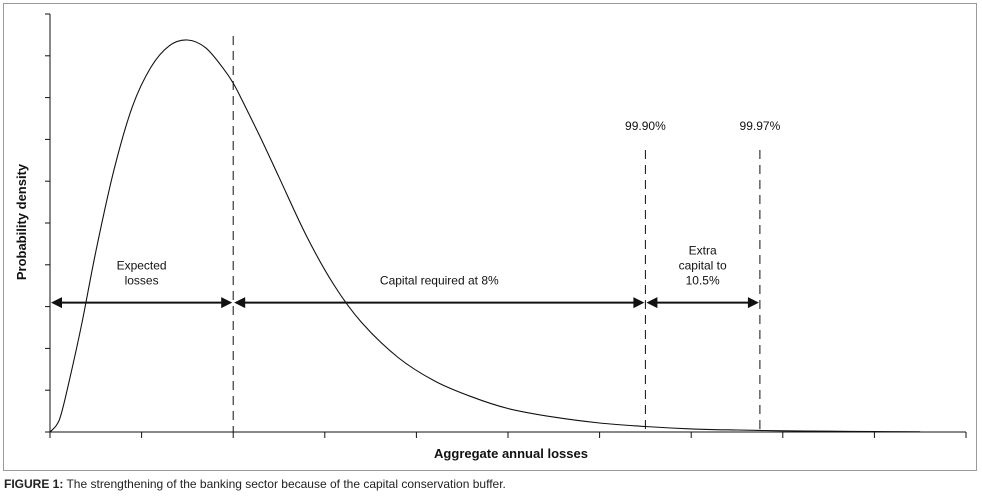  What do you see at coordinates (439, 281) in the screenshot?
I see `region-label: Capital required at 8%` at bounding box center [439, 281].